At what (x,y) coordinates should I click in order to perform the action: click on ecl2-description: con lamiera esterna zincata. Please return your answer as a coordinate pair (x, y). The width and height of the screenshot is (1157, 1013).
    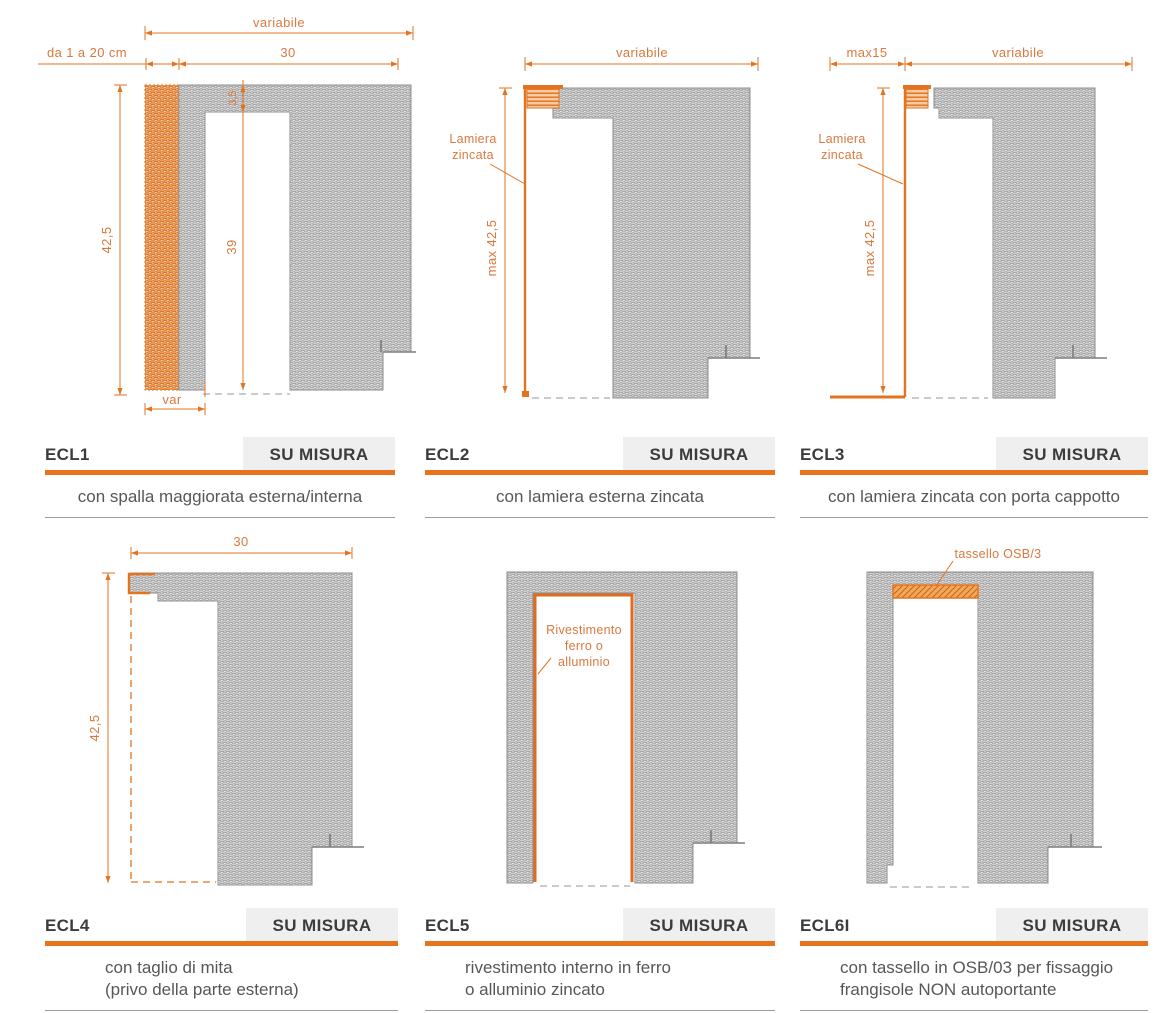
    Looking at the image, I should click on (600, 496).